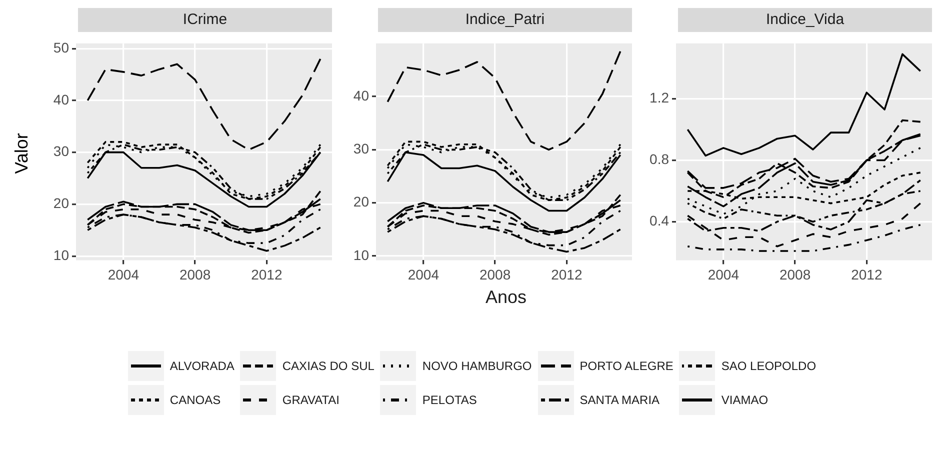 This screenshot has height=450, width=944. Describe the element at coordinates (660, 98) in the screenshot. I see `y-tick-label: 1.2` at that location.